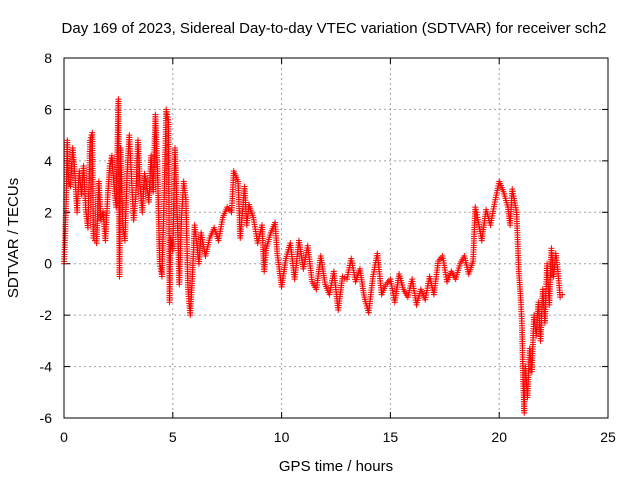  What do you see at coordinates (499, 437) in the screenshot?
I see `x-tick-label: 20` at bounding box center [499, 437].